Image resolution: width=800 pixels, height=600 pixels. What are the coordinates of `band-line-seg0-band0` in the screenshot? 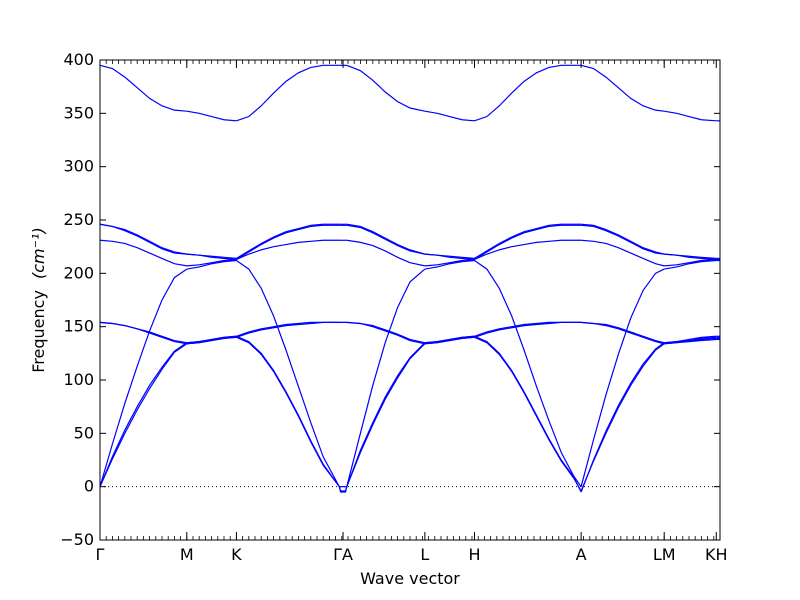 It's located at (143, 415).